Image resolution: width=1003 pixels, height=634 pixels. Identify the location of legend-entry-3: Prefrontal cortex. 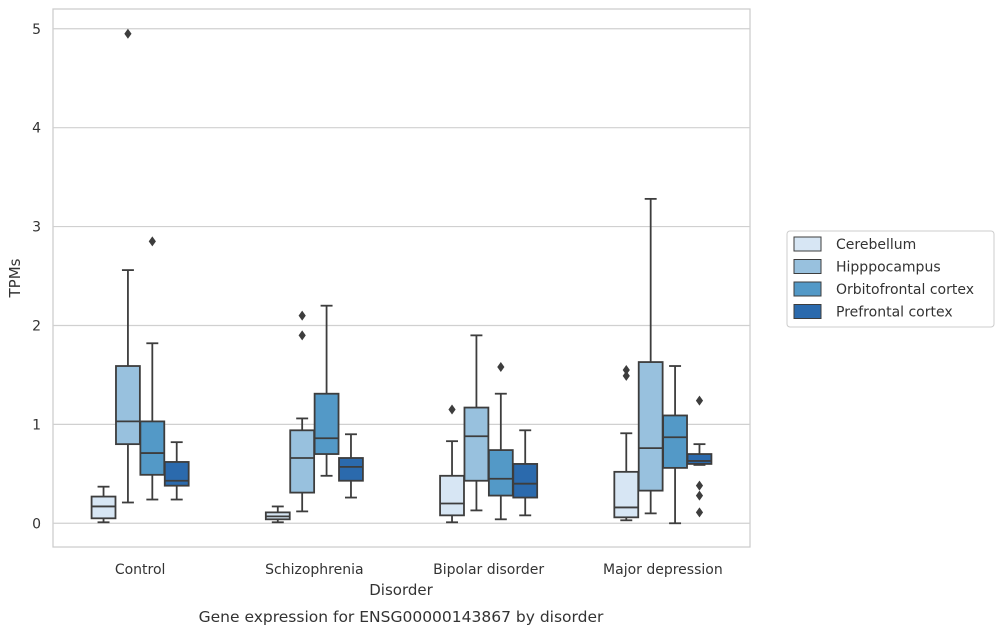
(873, 312).